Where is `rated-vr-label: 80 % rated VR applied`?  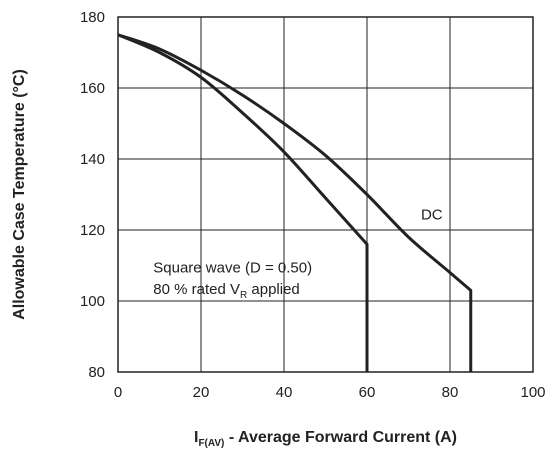 rated-vr-label: 80 % rated VR applied is located at coordinates (226, 291).